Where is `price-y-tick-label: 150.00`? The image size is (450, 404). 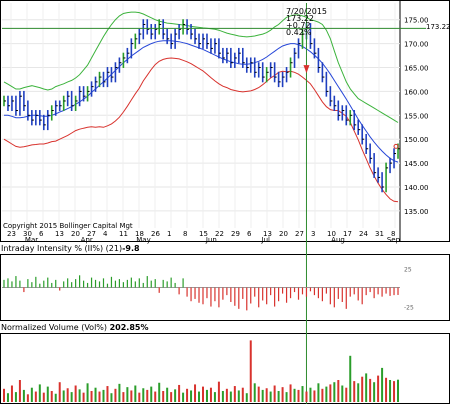 price-y-tick-label: 150.00 is located at coordinates (416, 140).